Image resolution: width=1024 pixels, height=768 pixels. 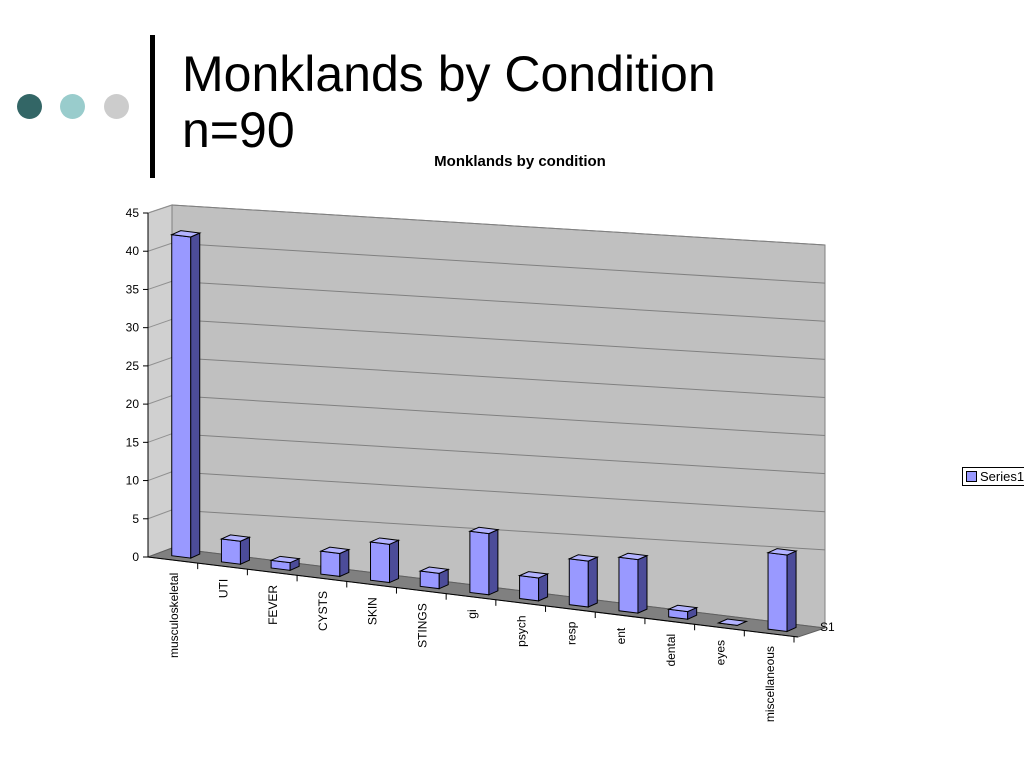 What do you see at coordinates (133, 404) in the screenshot?
I see `y-tick-label: 20` at bounding box center [133, 404].